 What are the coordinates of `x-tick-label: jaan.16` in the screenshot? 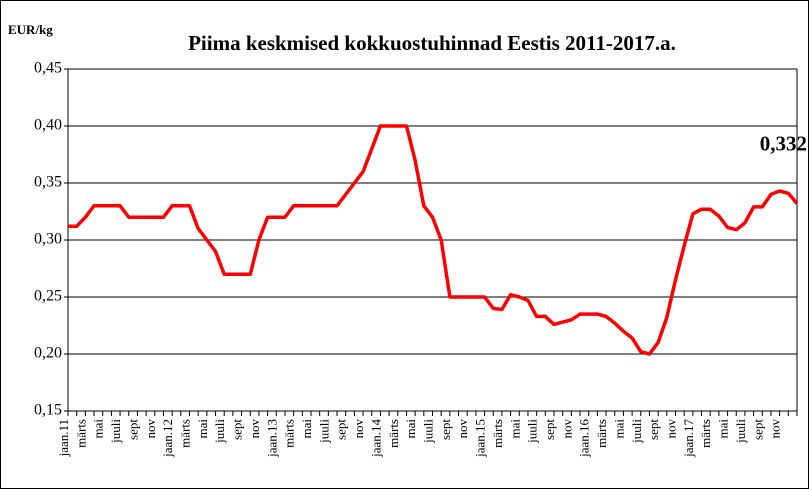 It's located at (584, 438).